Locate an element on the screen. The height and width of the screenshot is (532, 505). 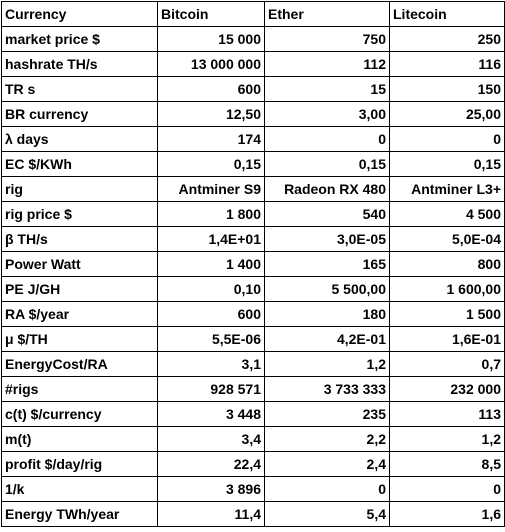
row-label-cell: RA $/year is located at coordinates (79, 314).